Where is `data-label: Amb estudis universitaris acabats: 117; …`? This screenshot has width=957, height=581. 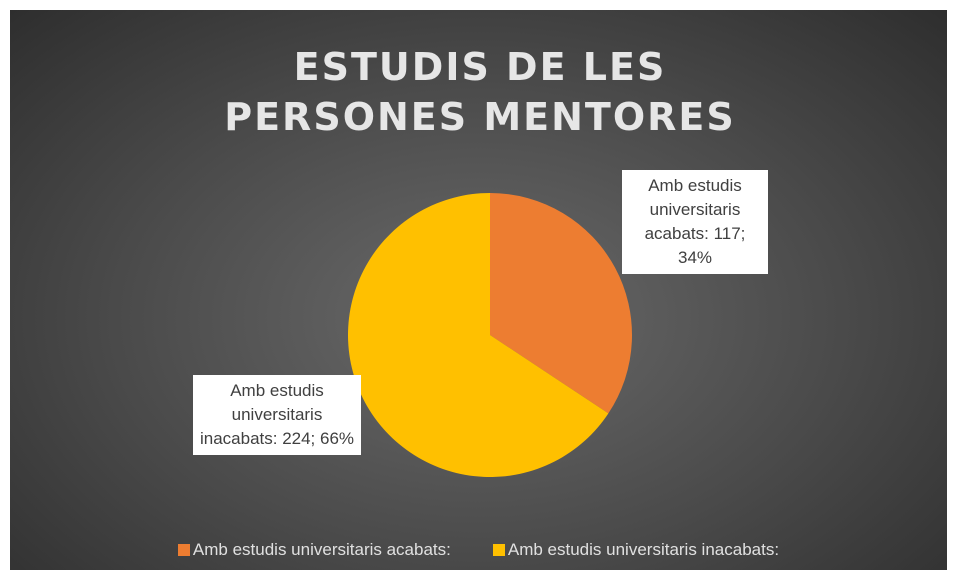 data-label: Amb estudis universitaris acabats: 117; … is located at coordinates (695, 222).